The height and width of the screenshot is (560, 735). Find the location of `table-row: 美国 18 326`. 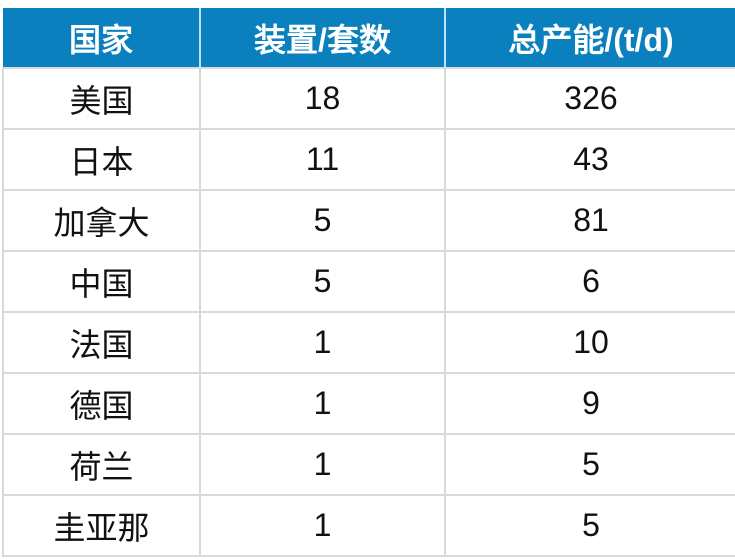

table-row: 美国 18 326 is located at coordinates (368, 98).